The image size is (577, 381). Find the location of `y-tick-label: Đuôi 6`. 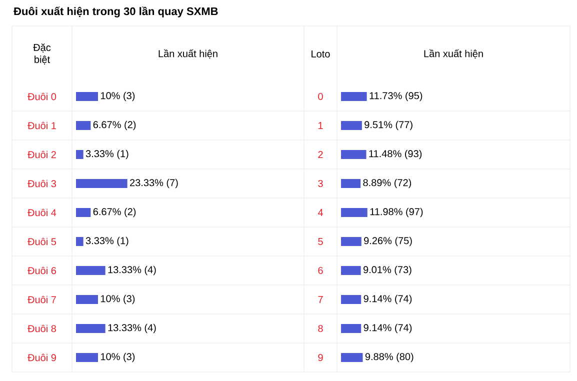

y-tick-label: Đuôi 6 is located at coordinates (42, 270).